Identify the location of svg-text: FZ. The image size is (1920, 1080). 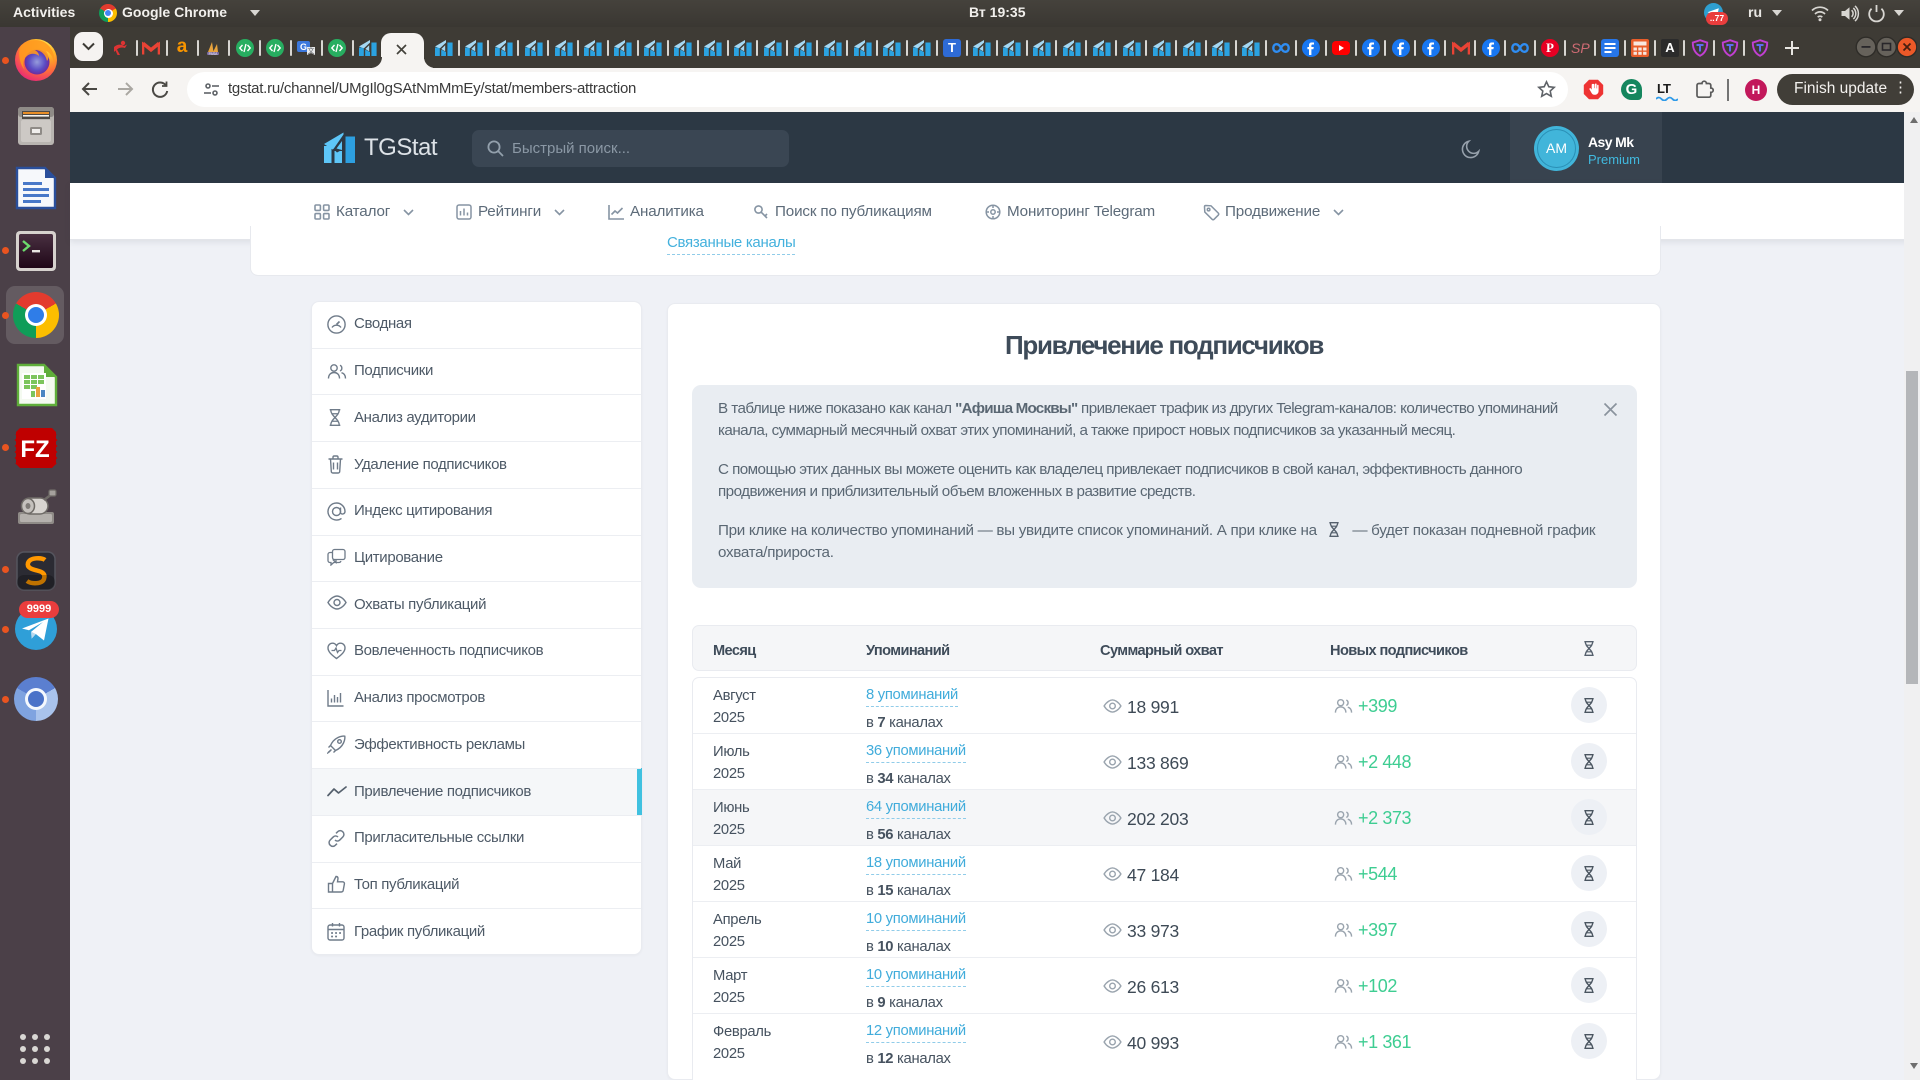
(34, 449).